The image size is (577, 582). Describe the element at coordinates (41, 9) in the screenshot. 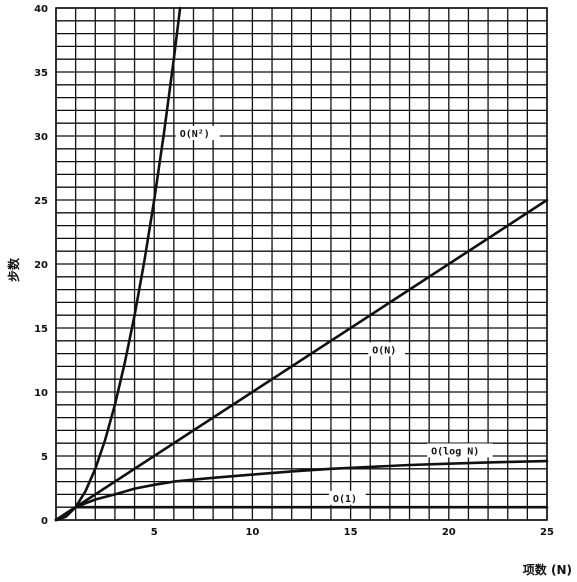

I see `y-tick-label: 40` at that location.